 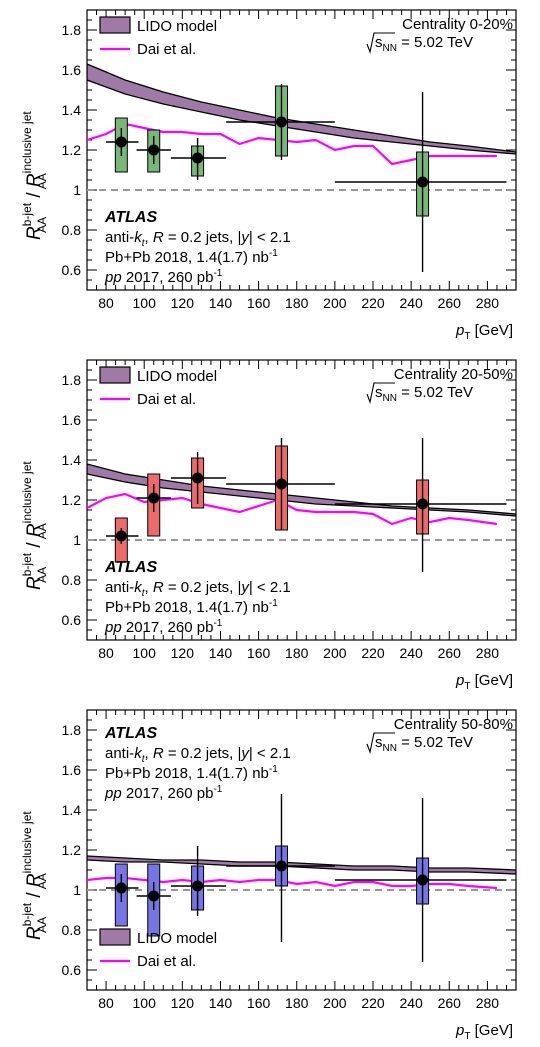 What do you see at coordinates (457, 24) in the screenshot?
I see `centrality-label: Centrality 0-20%` at bounding box center [457, 24].